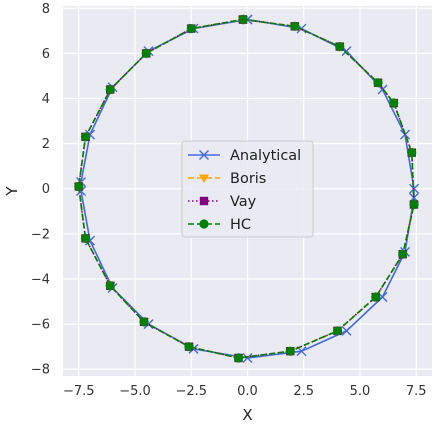 The image size is (442, 427). I want to click on legend: Analytical Boris Vay HC, so click(247, 189).